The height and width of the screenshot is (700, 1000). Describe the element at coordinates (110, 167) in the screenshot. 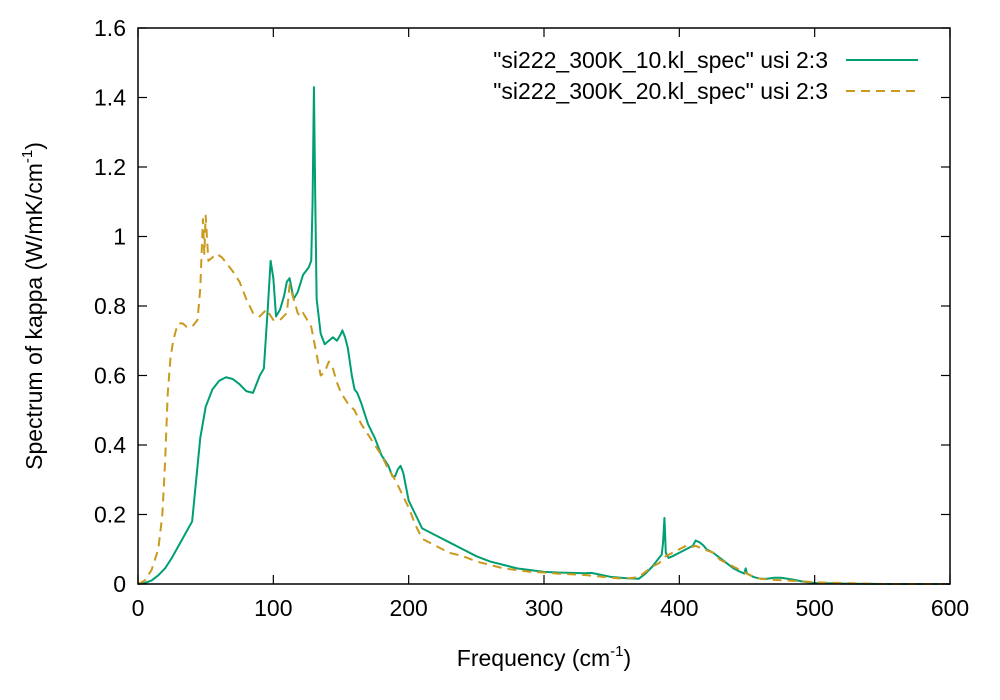

I see `y-tick-label: 1.2` at that location.